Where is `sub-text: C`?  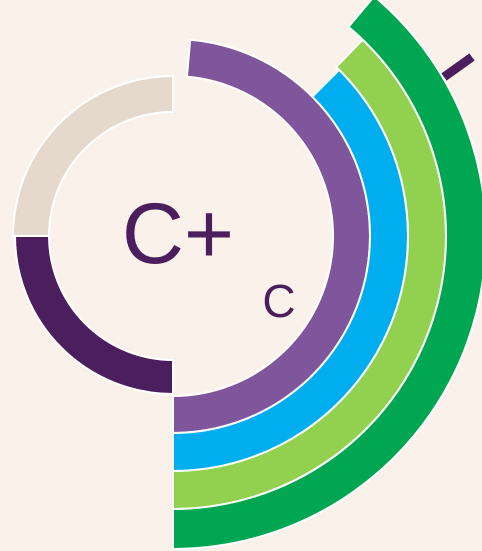 sub-text: C is located at coordinates (278, 301).